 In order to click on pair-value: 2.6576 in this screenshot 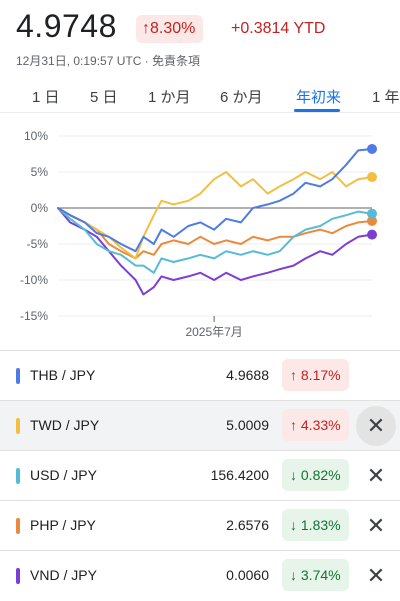, I will do `click(247, 525)`.